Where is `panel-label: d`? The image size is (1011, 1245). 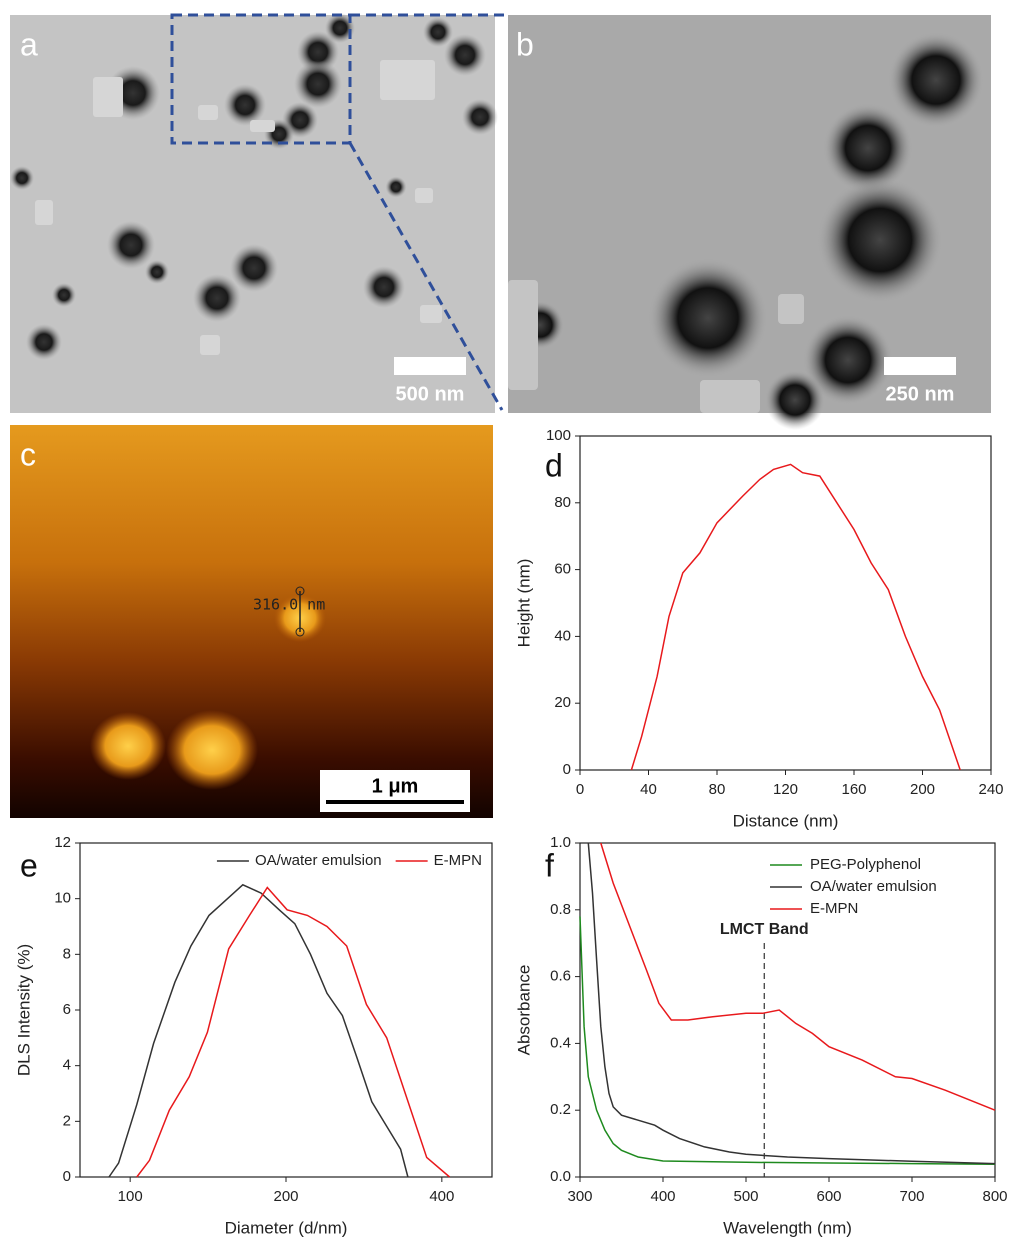
panel-label: d is located at coordinates (554, 465).